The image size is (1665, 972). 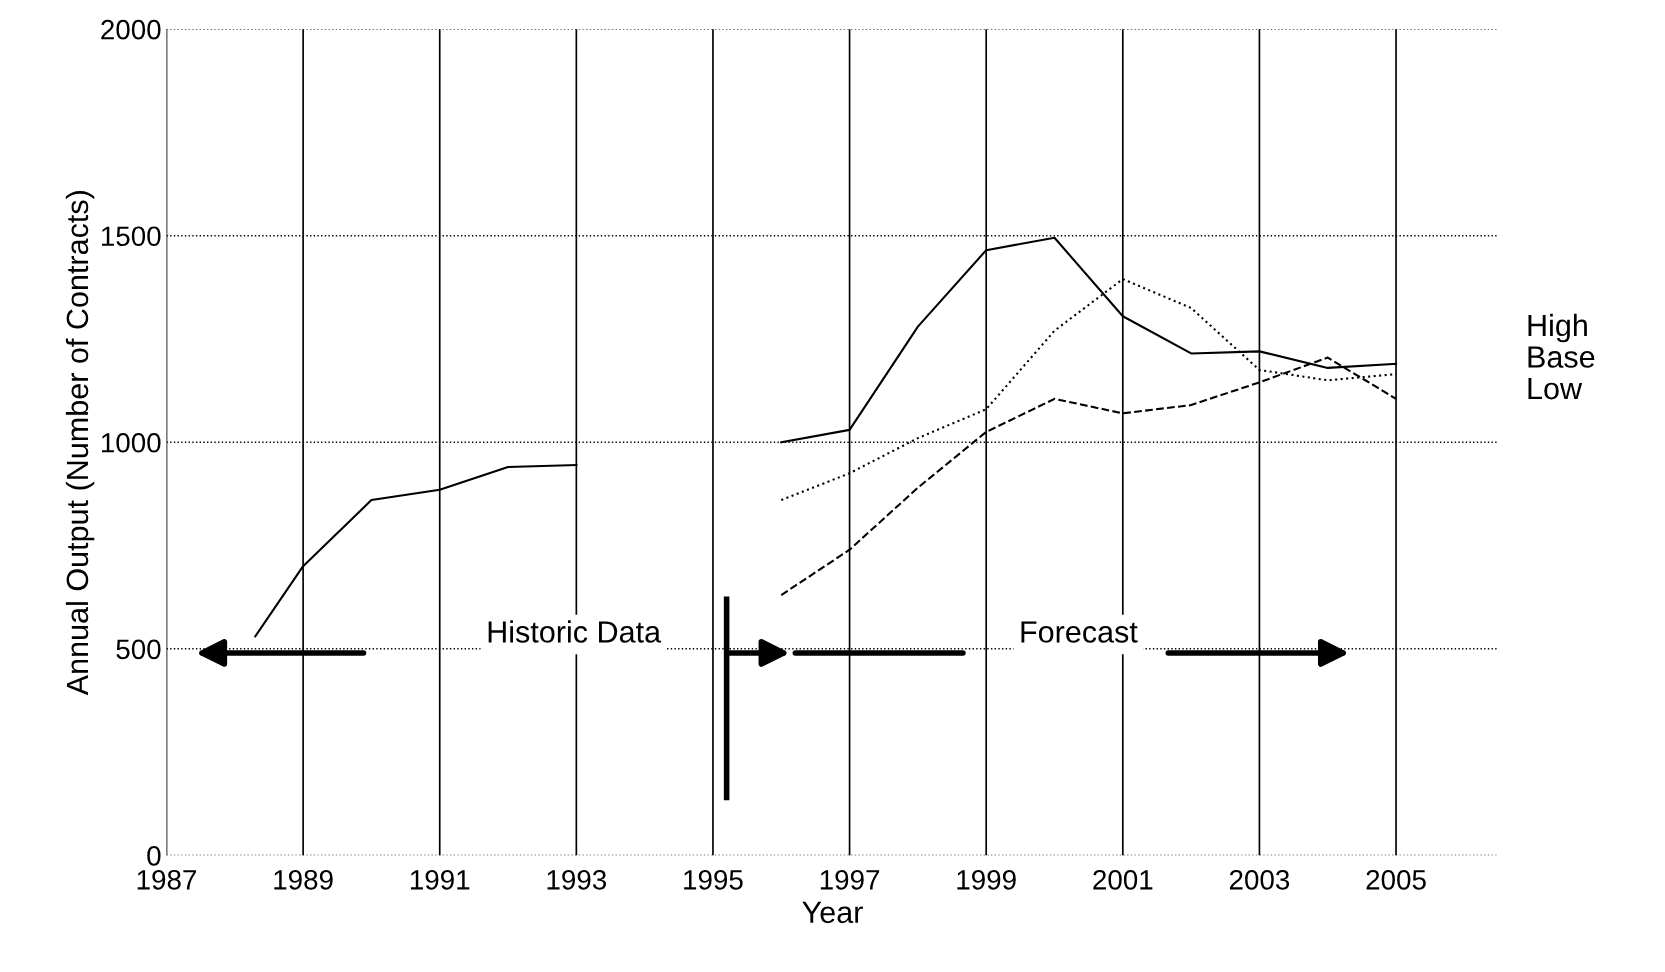 I want to click on annotation: Forecast, so click(x=1079, y=632).